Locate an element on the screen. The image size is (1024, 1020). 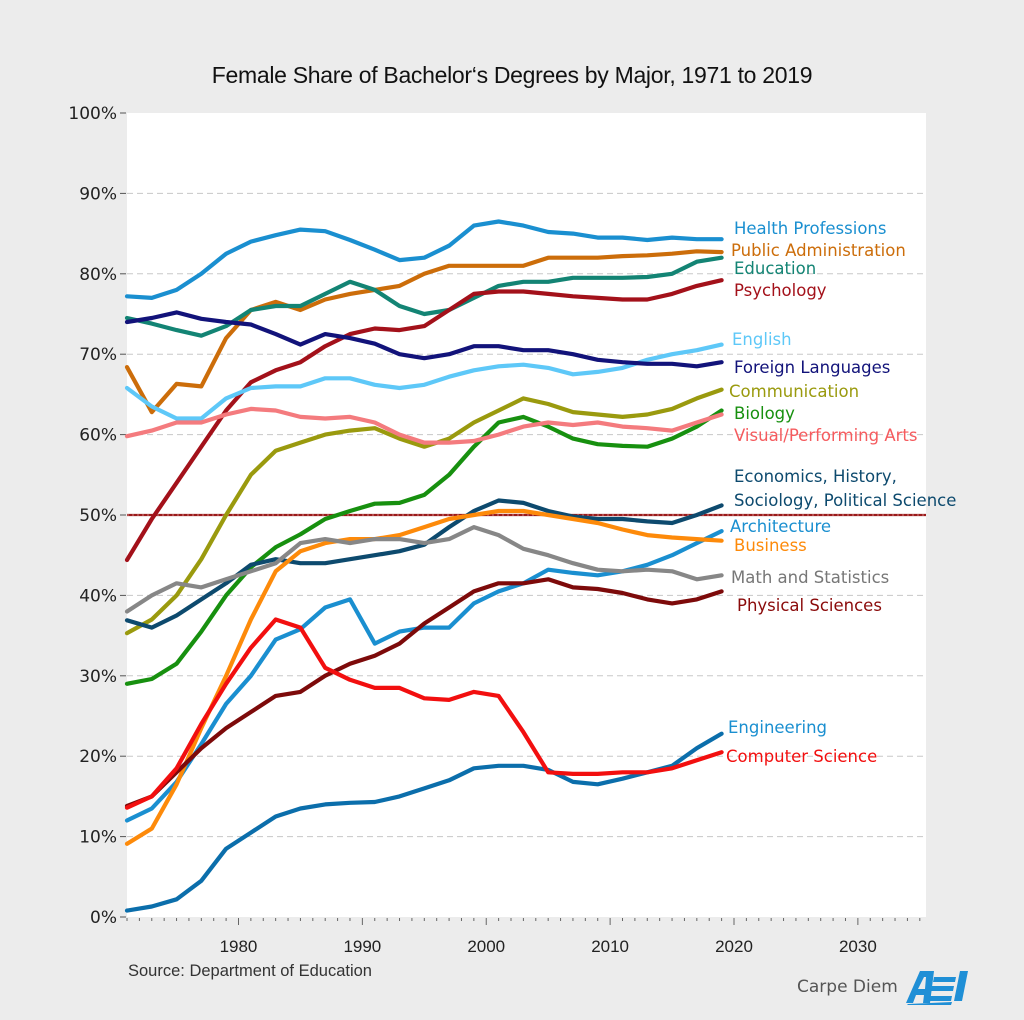
x-axis: 1980 1990 2000 2010 2020 2030 is located at coordinates (523, 937).